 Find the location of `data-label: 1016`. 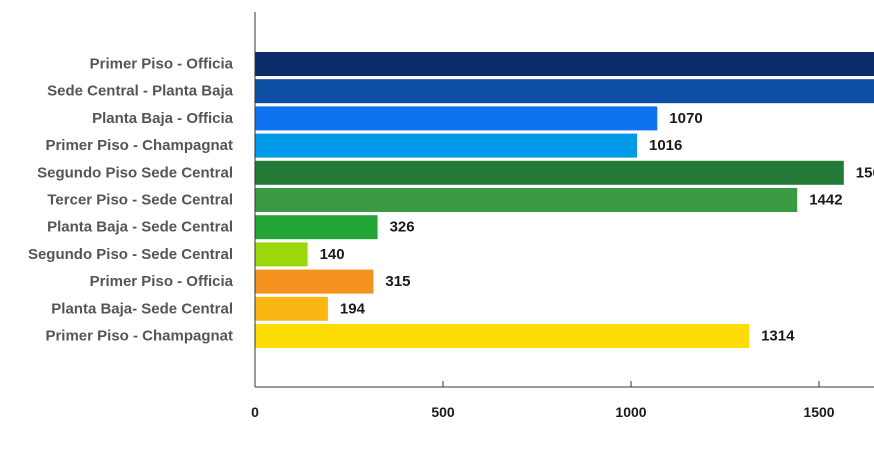

data-label: 1016 is located at coordinates (665, 145).